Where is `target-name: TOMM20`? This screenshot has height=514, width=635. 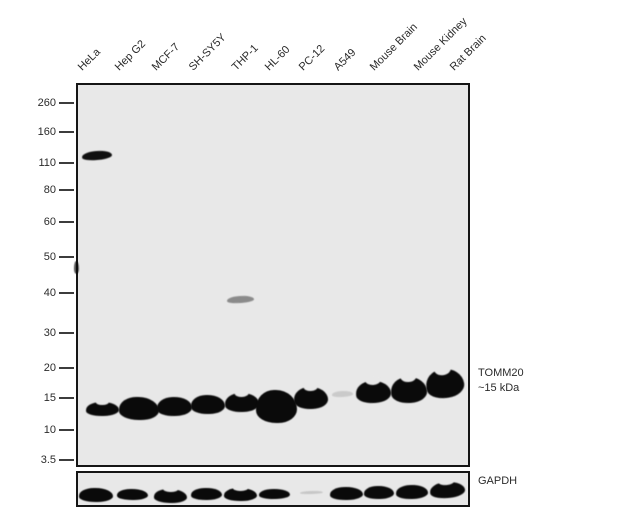 target-name: TOMM20 is located at coordinates (501, 373).